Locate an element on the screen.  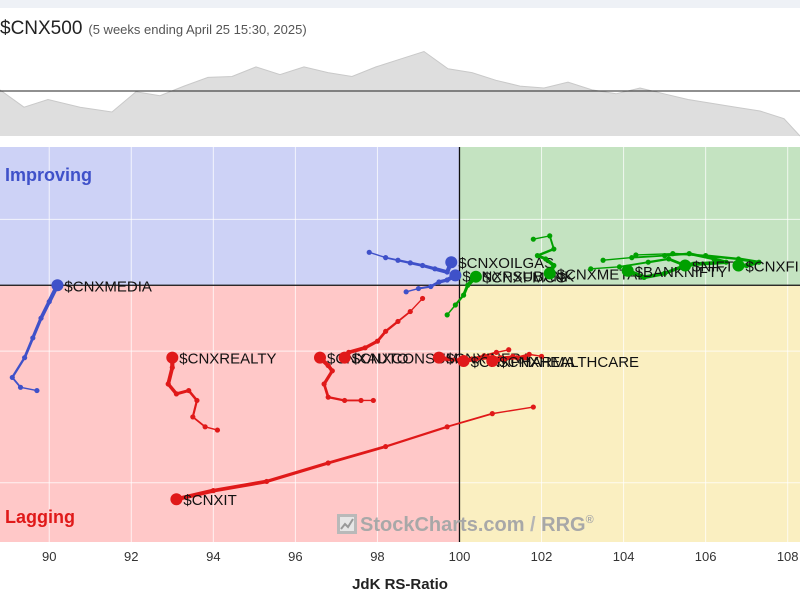
series-cnxfin: $CNXFIN is located at coordinates (716, 263).